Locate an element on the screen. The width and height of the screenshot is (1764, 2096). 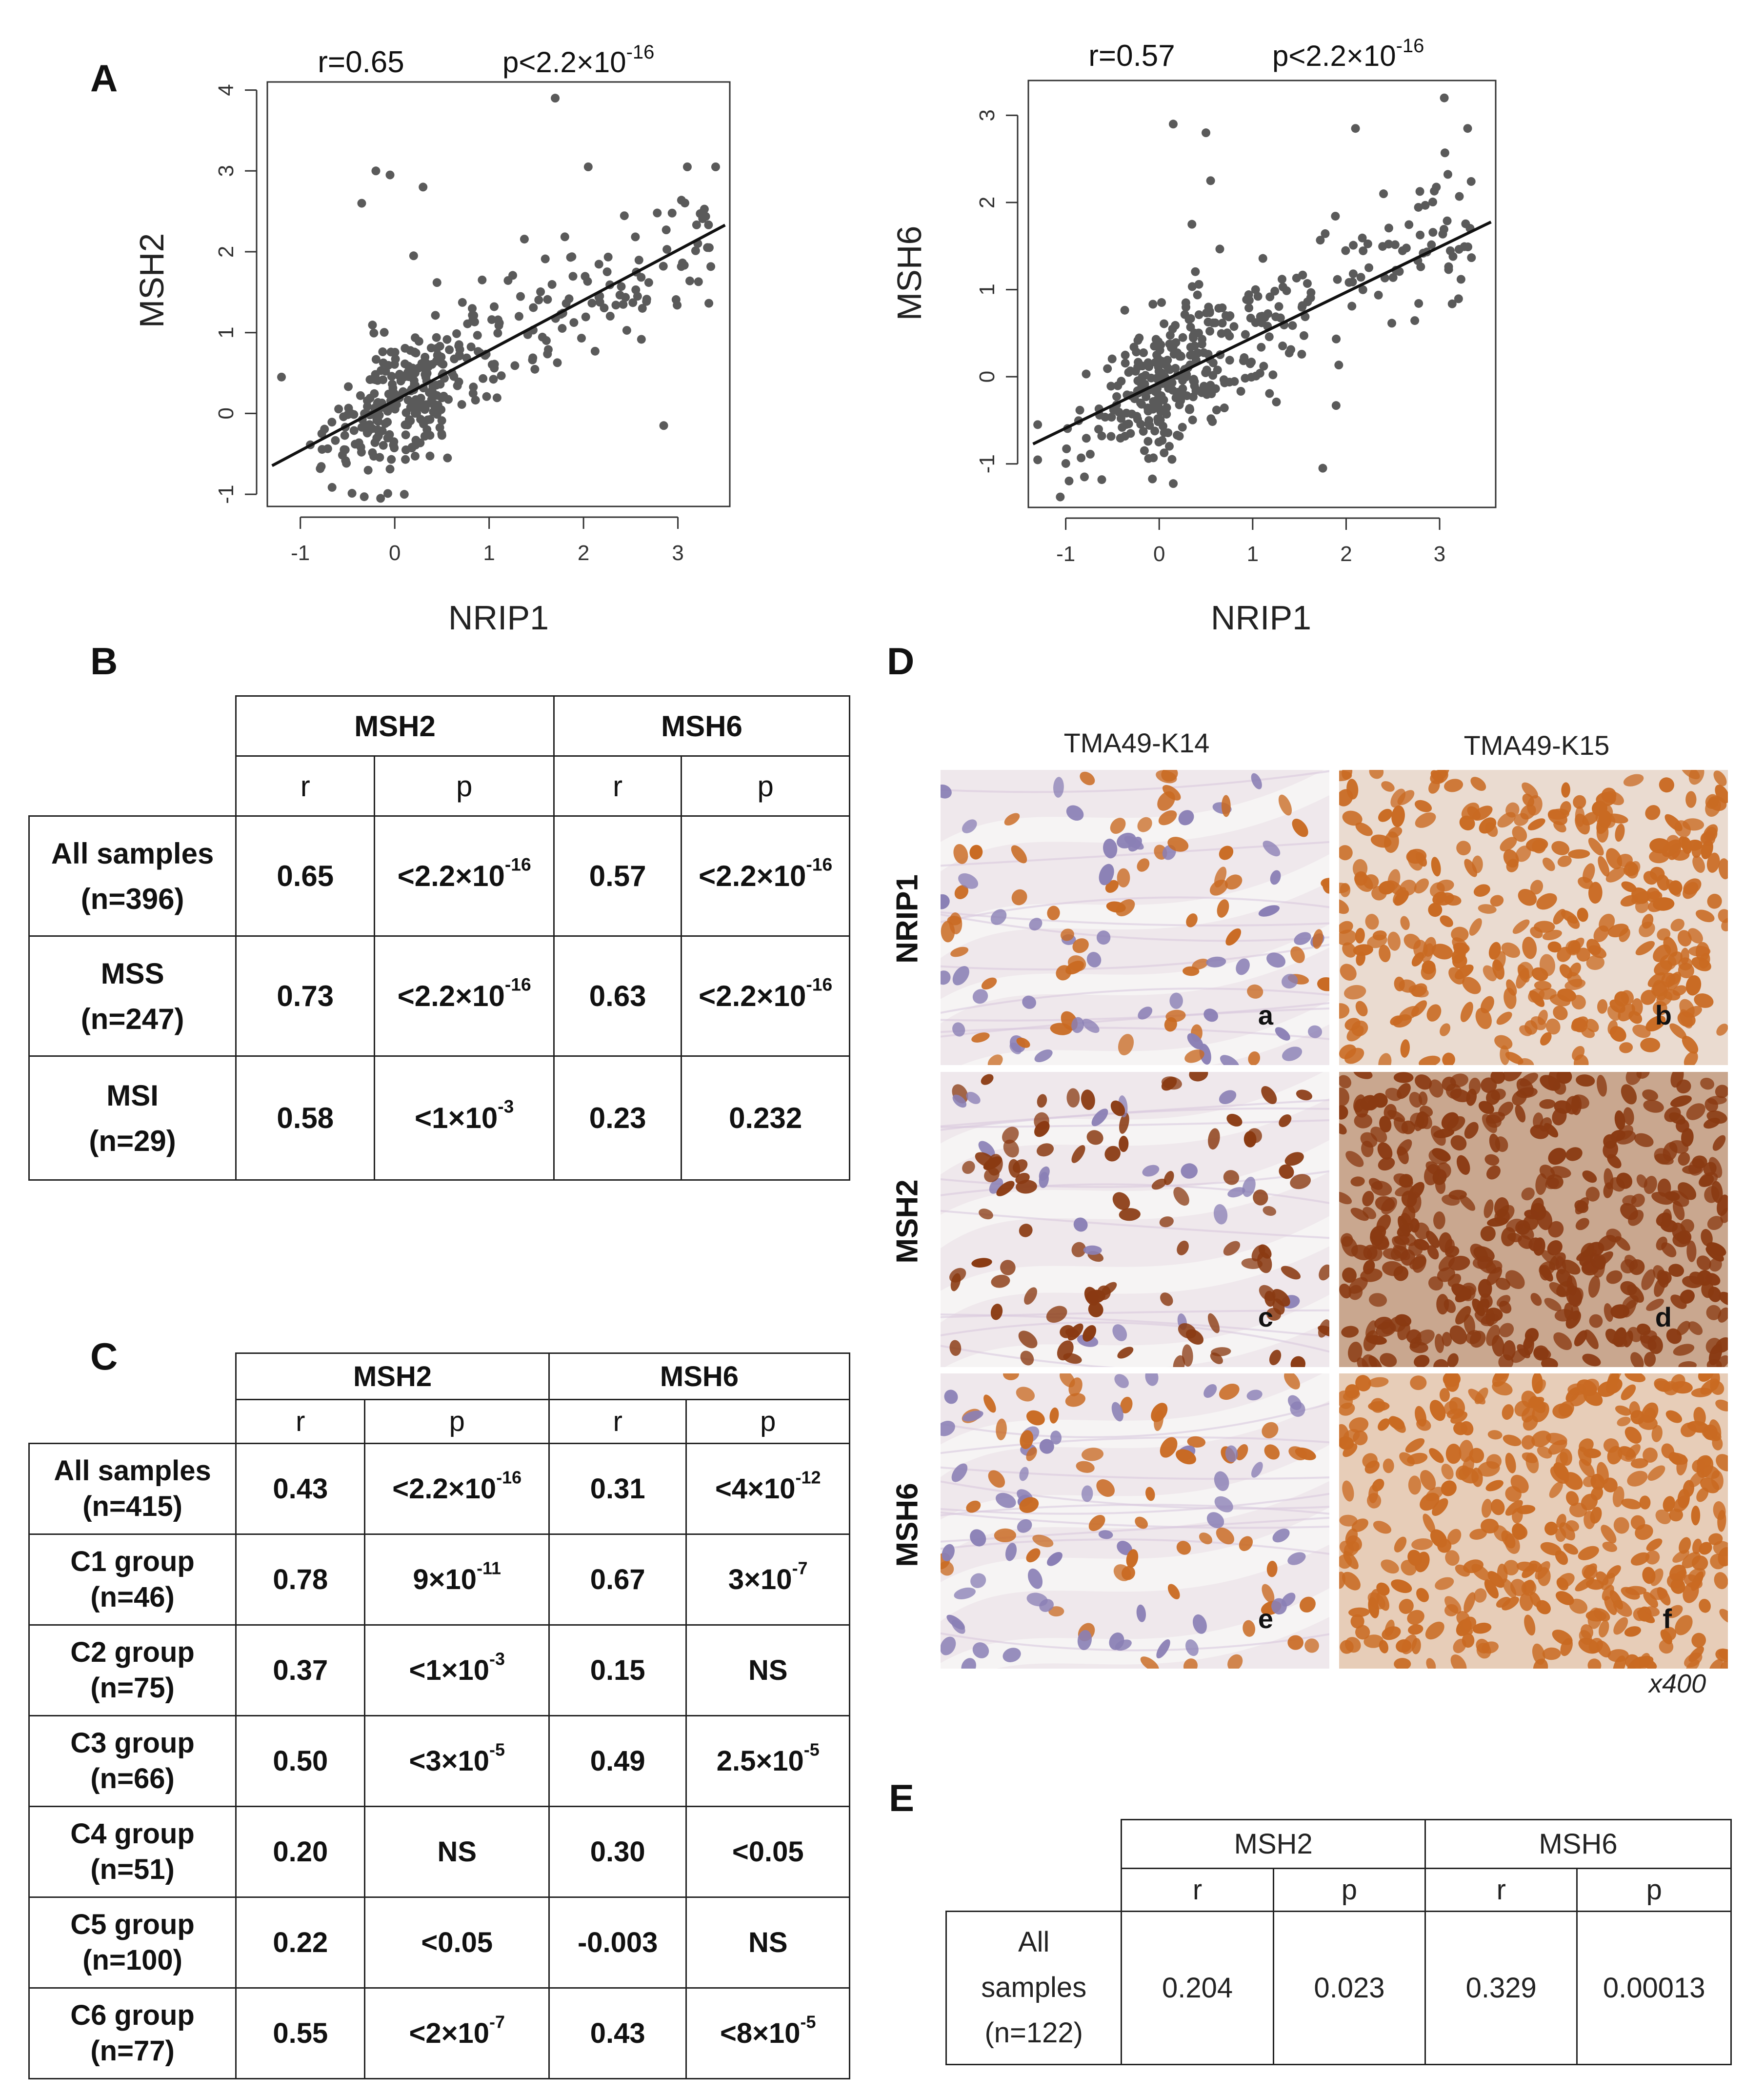
chart1-points is located at coordinates (499, 298).